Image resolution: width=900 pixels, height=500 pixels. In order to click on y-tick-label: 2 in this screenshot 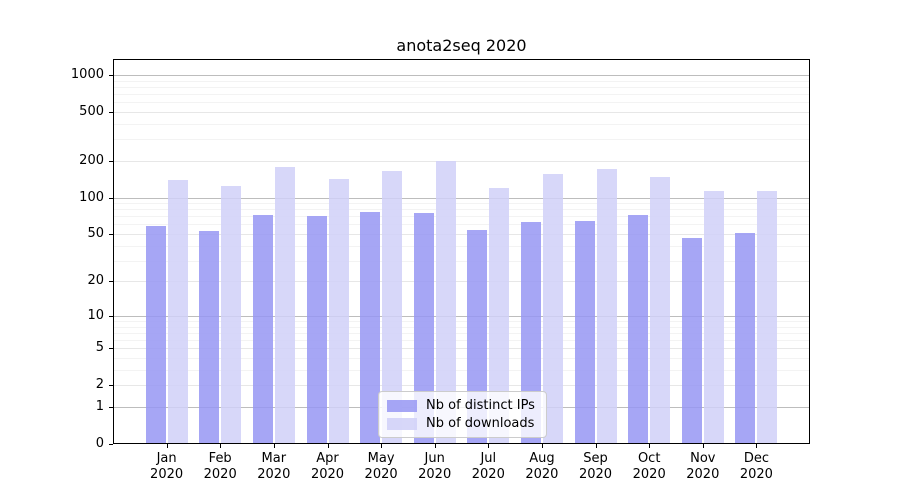, I will do `click(99, 385)`.